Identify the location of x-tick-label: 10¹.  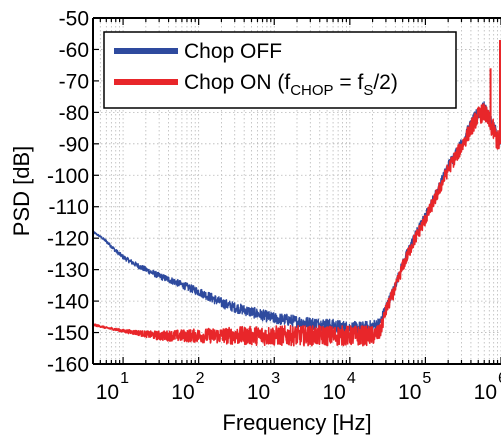
(112, 387).